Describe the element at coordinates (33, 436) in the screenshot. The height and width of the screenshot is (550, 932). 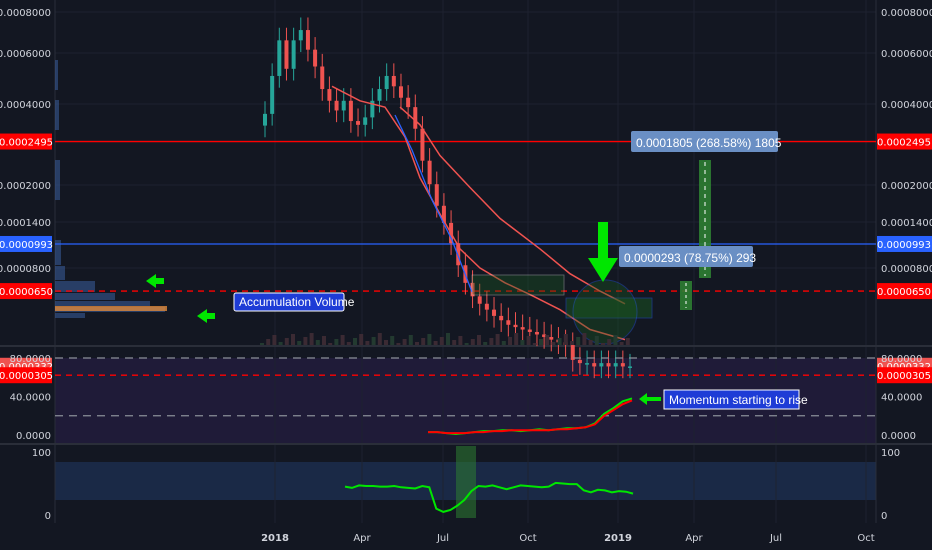
I see `rsi-tick-left: 0.0000` at that location.